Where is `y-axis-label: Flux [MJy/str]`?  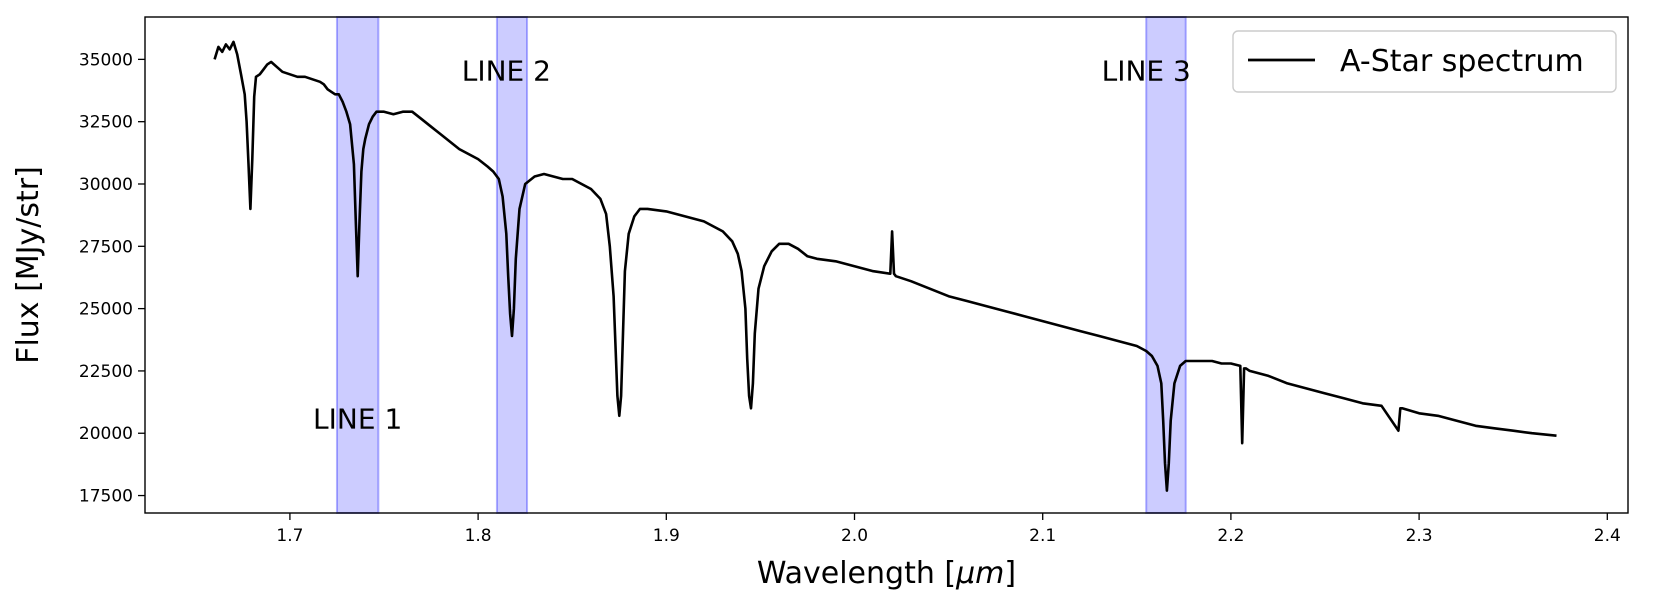 y-axis-label: Flux [MJy/str] is located at coordinates (28, 265).